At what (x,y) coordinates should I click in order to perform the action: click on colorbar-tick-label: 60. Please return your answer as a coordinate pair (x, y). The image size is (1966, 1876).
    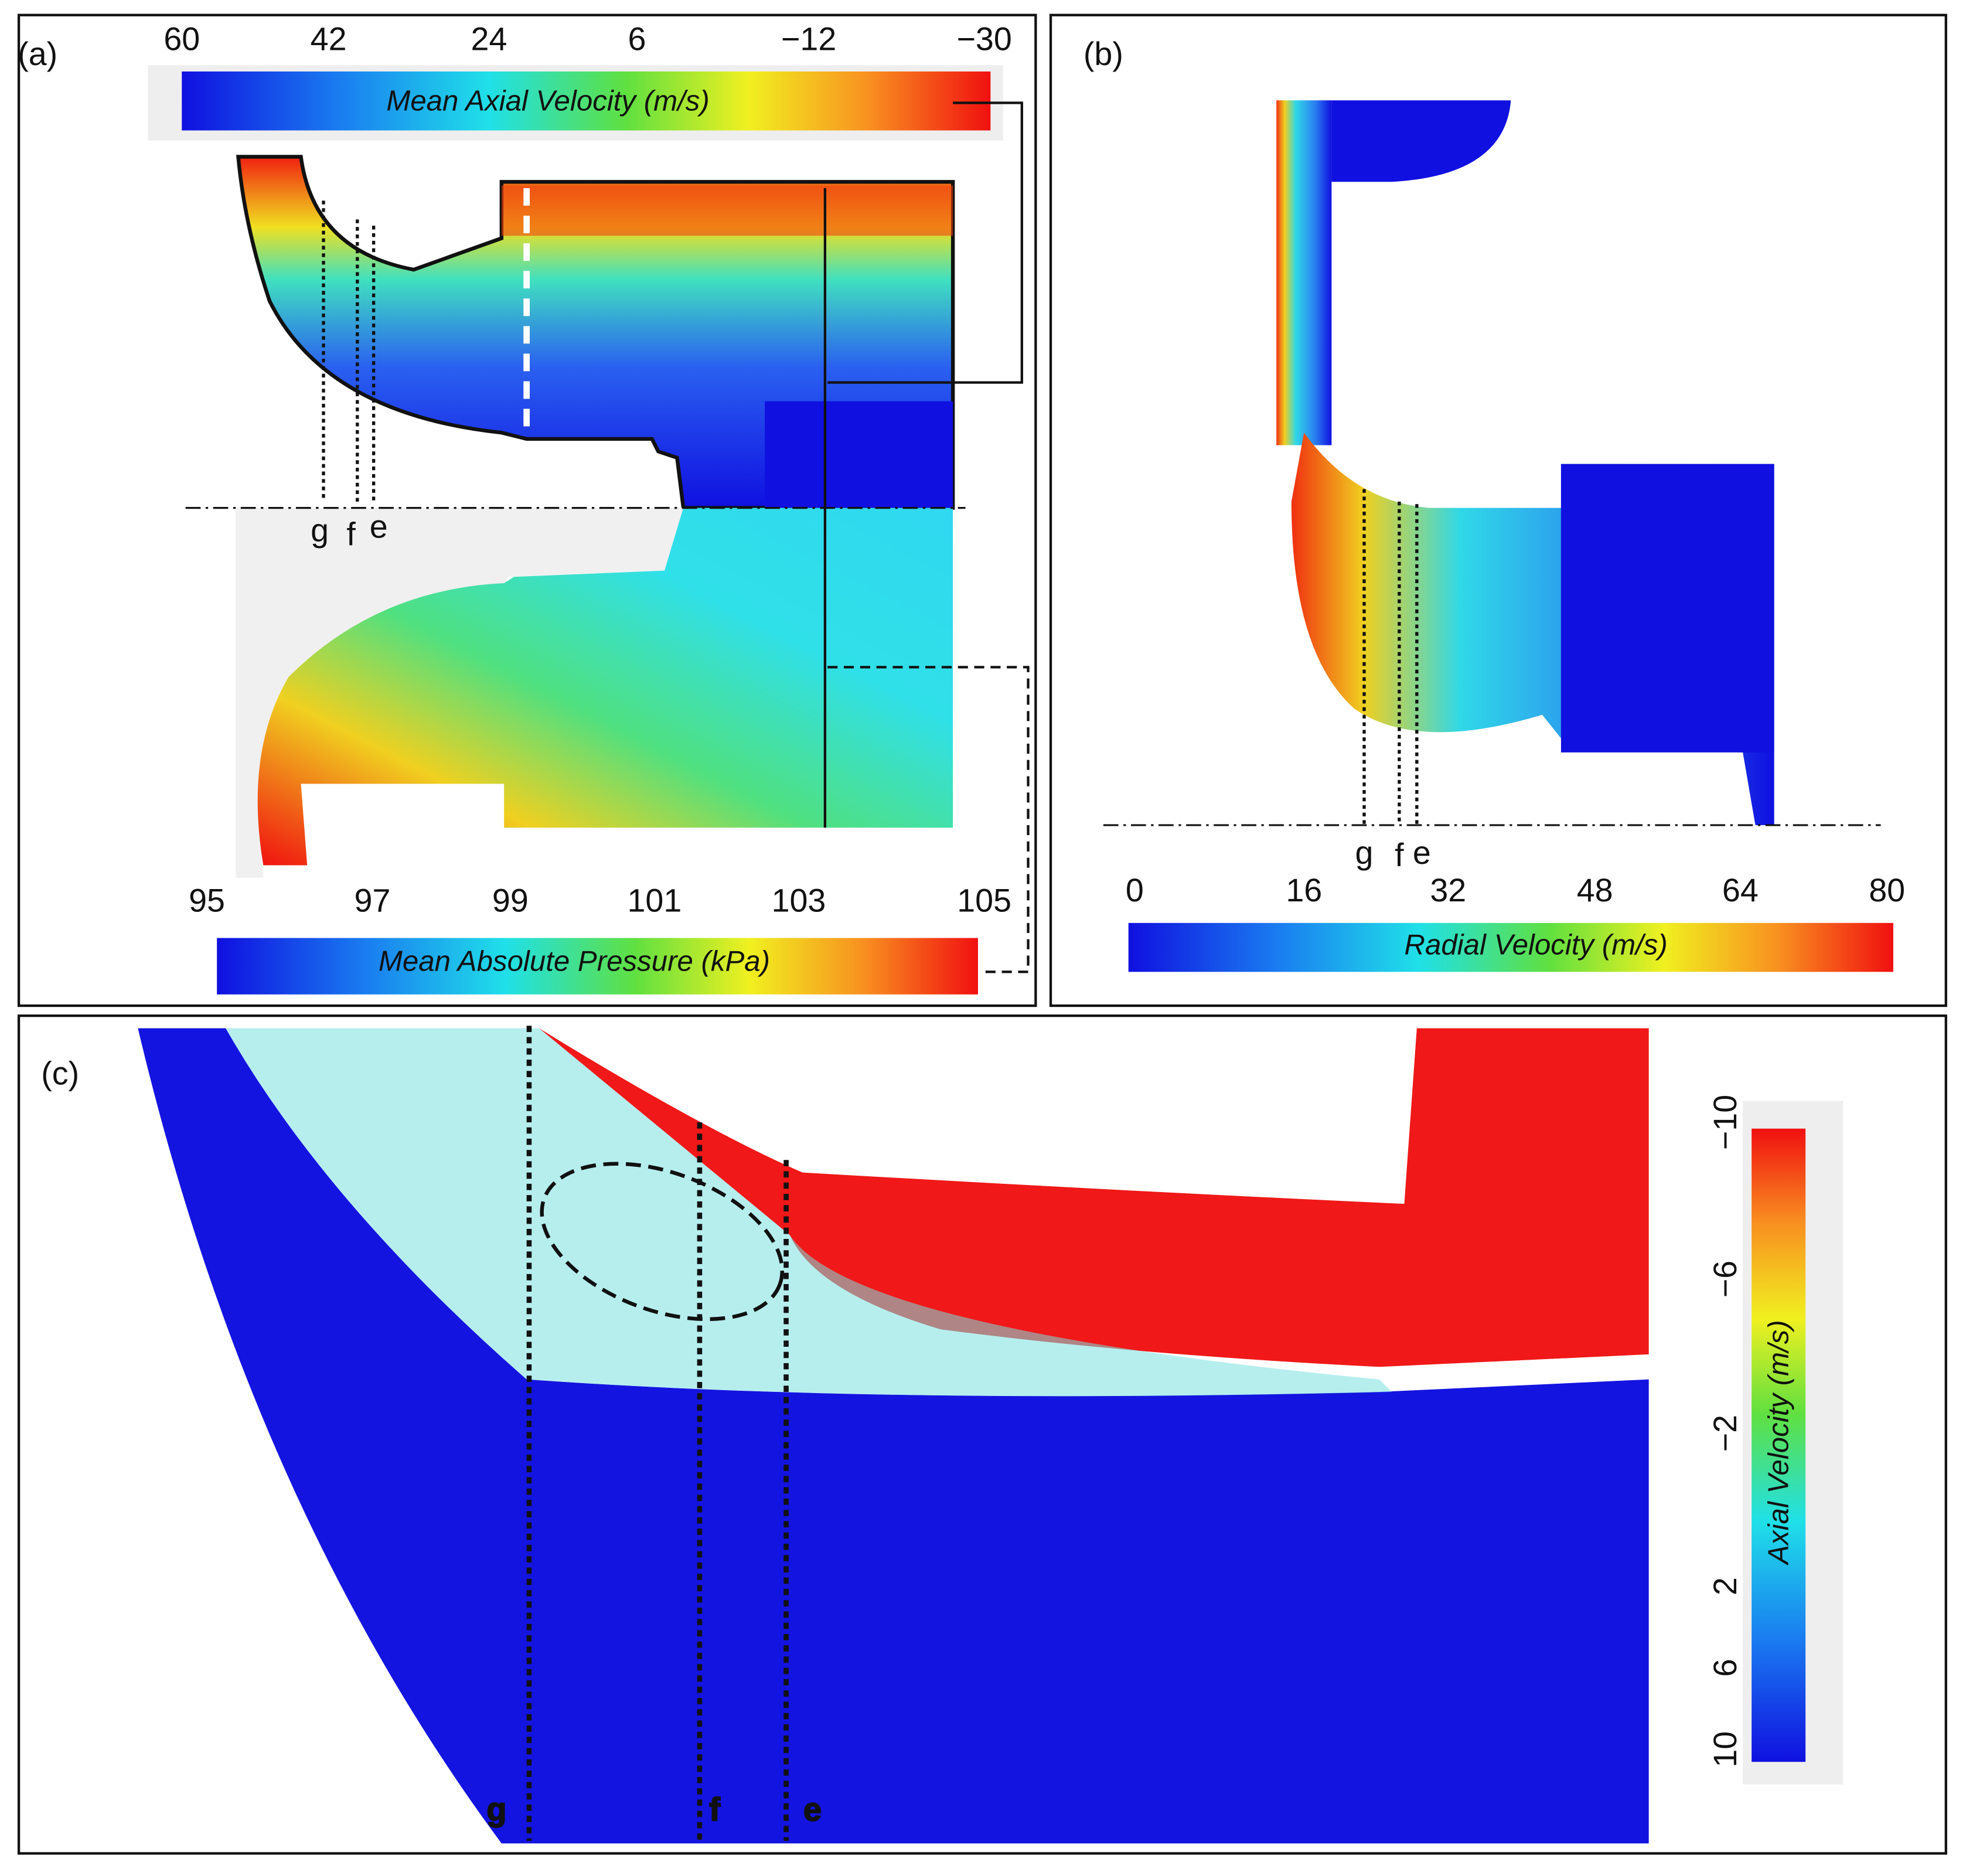
    Looking at the image, I should click on (181, 39).